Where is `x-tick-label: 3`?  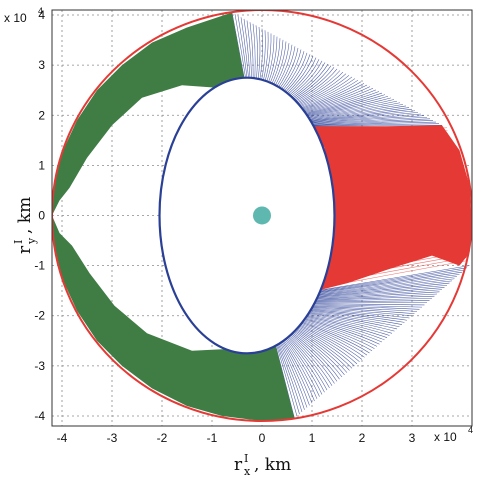 x-tick-label: 3 is located at coordinates (412, 438).